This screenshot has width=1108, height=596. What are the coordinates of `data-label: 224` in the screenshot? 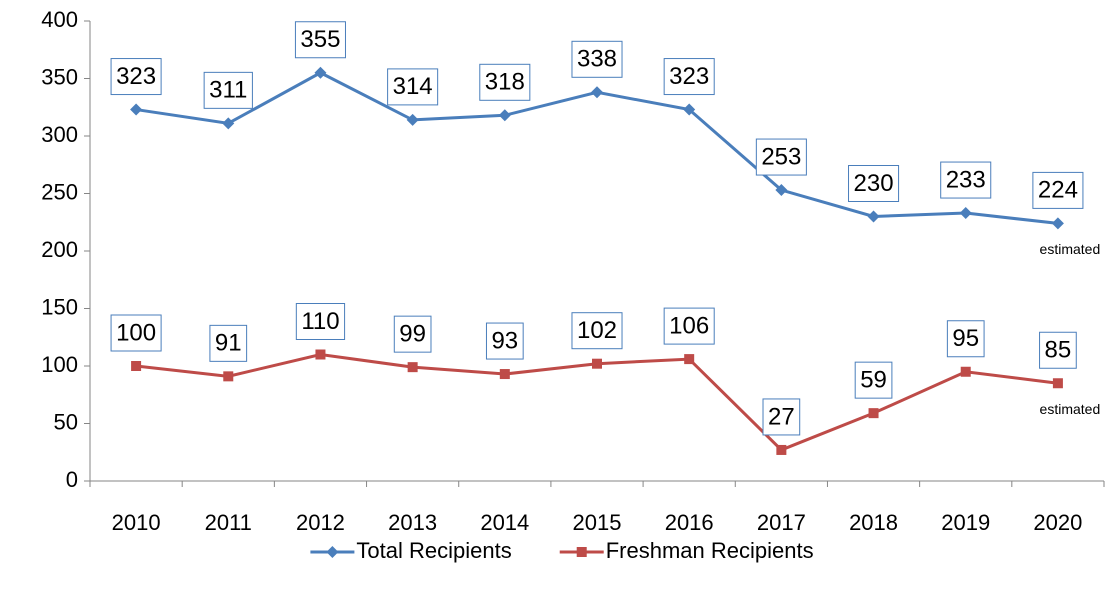 It's located at (1058, 190).